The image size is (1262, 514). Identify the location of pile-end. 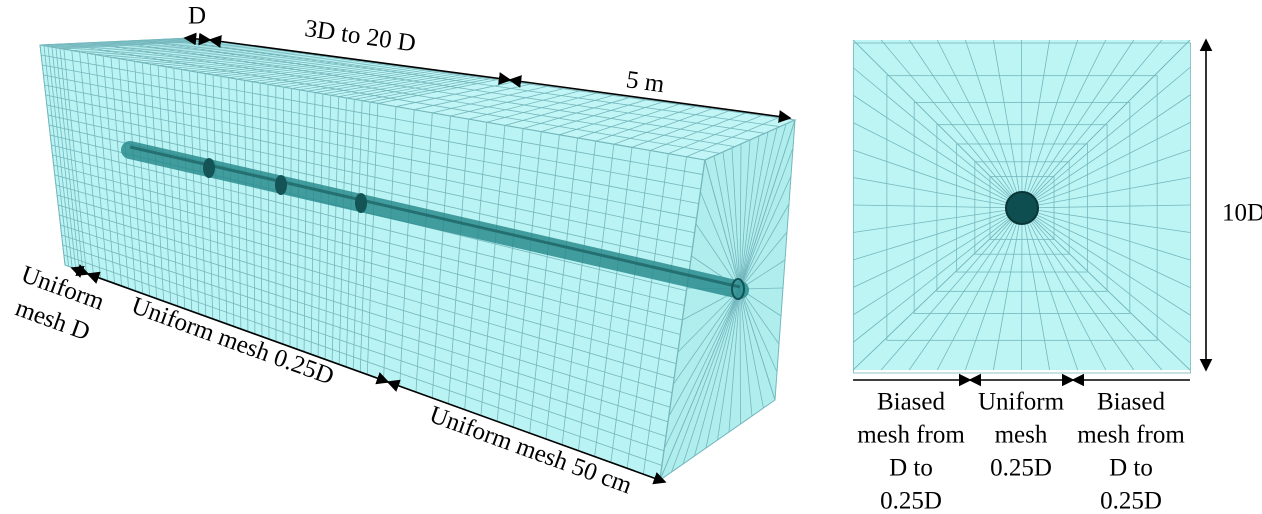
(738, 289).